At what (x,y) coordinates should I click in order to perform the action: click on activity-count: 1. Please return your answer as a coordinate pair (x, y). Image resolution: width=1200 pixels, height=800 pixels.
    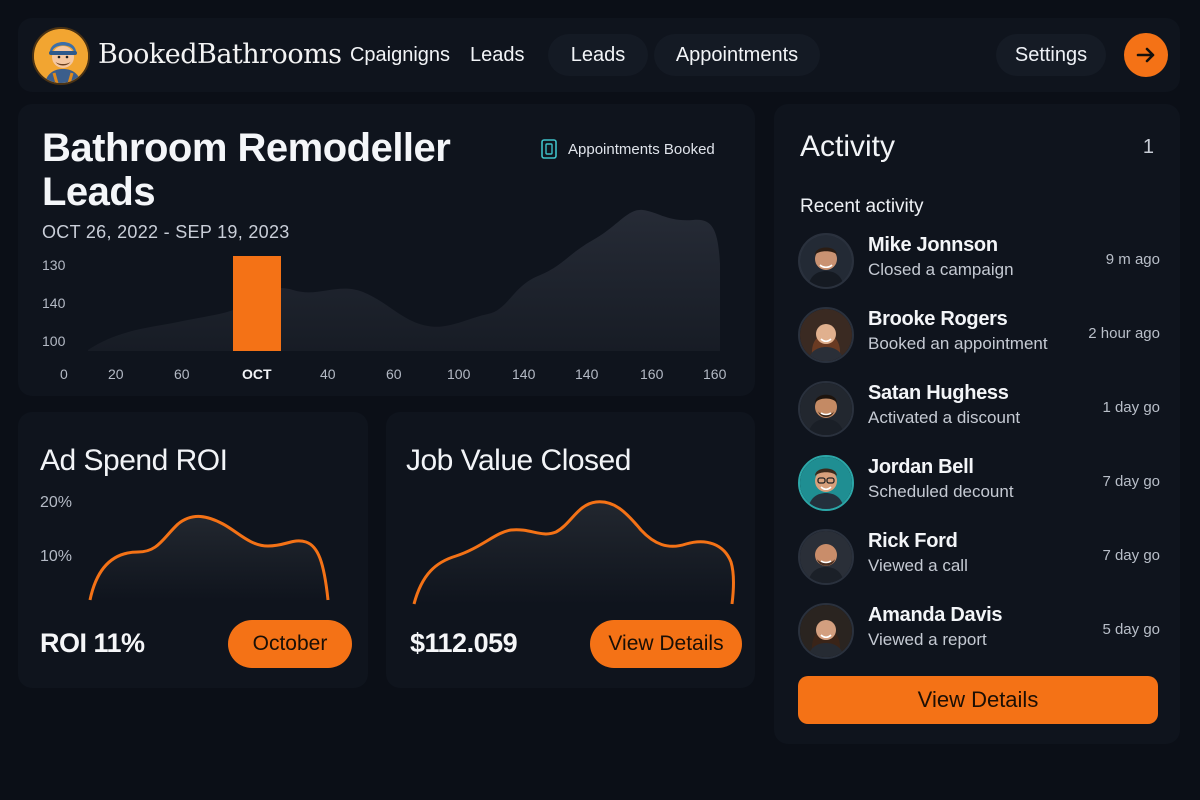
    Looking at the image, I should click on (1148, 147).